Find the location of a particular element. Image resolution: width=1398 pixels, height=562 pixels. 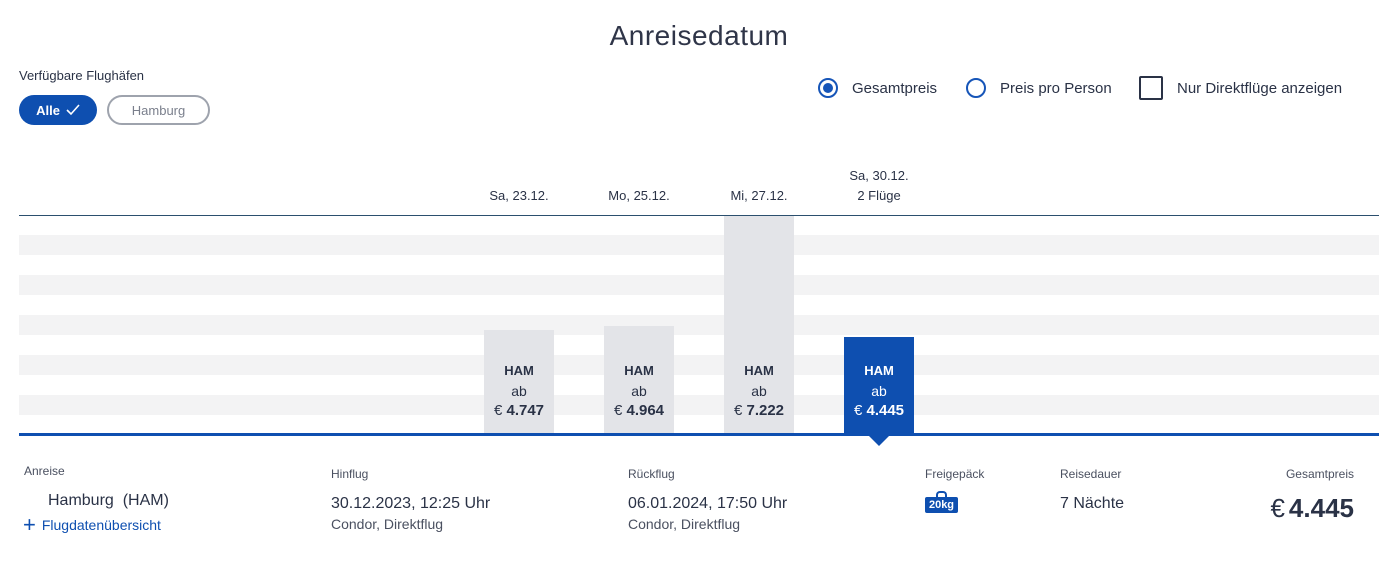

checkbox-icon is located at coordinates (1151, 88).